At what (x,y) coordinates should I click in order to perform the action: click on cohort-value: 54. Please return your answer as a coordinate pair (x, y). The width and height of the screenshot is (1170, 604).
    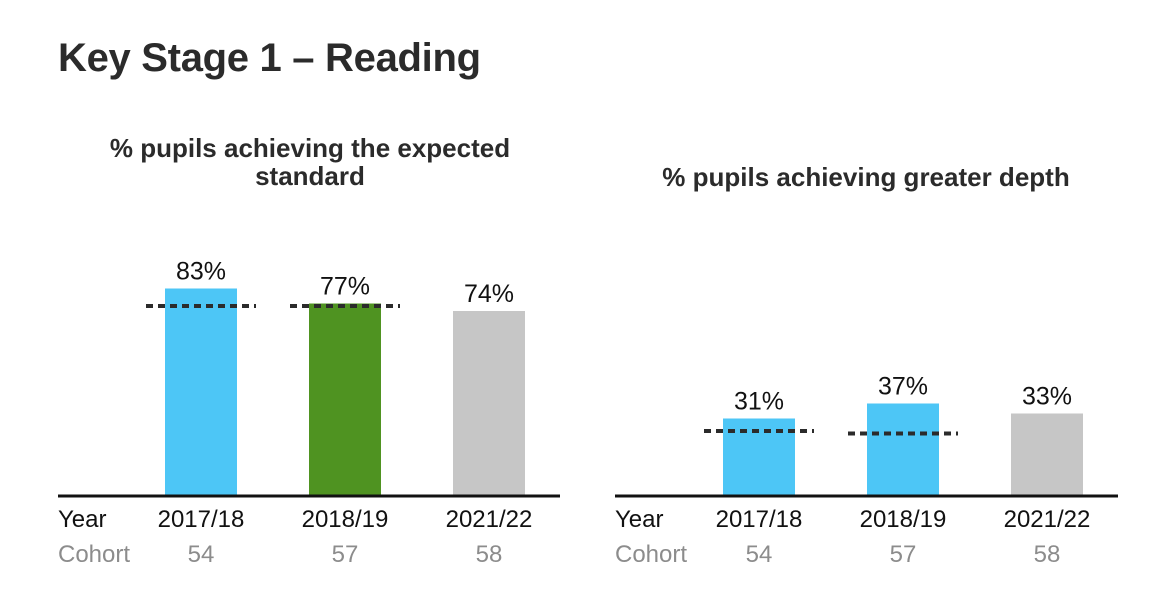
    Looking at the image, I should click on (201, 554).